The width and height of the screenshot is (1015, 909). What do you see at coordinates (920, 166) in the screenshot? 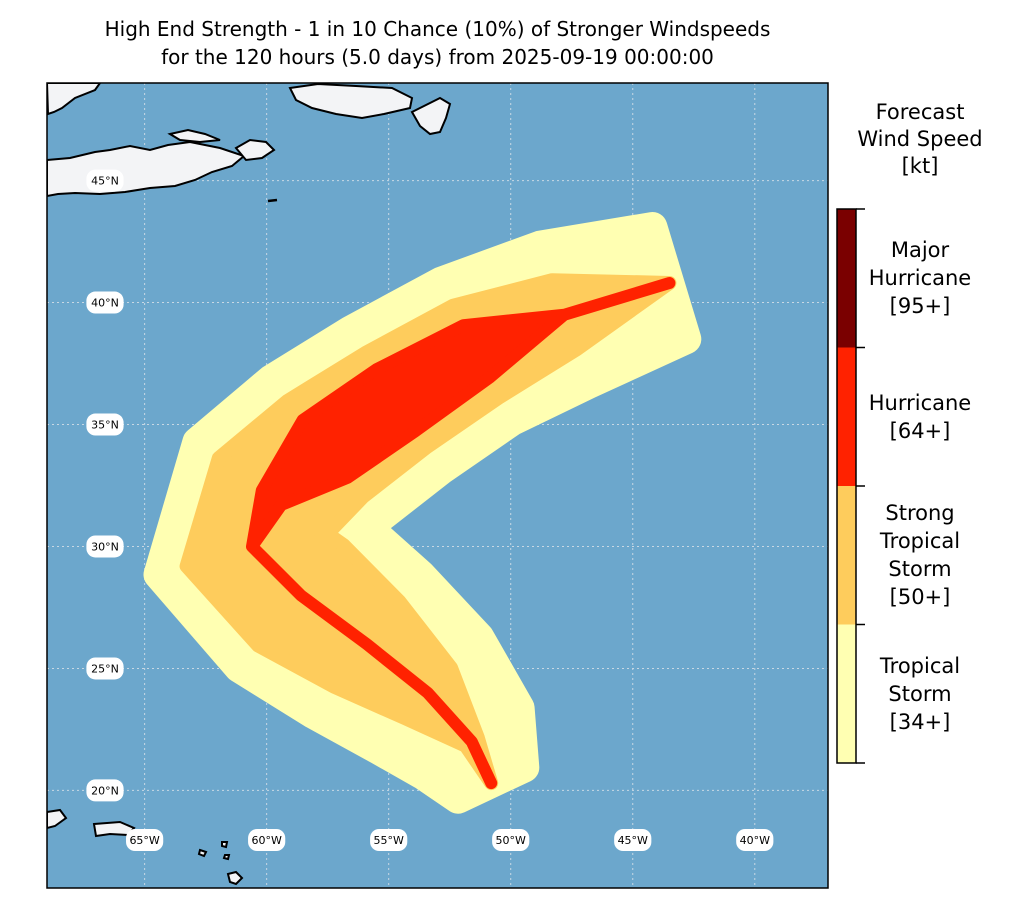
I see `colorbar-title-line: [kt]` at bounding box center [920, 166].